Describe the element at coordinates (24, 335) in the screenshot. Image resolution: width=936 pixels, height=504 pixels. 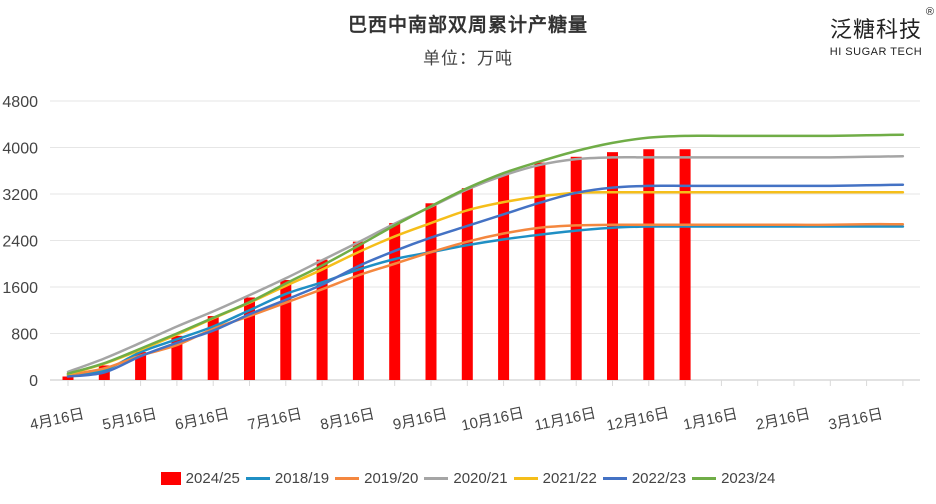
I see `y-tick-label: 800` at that location.